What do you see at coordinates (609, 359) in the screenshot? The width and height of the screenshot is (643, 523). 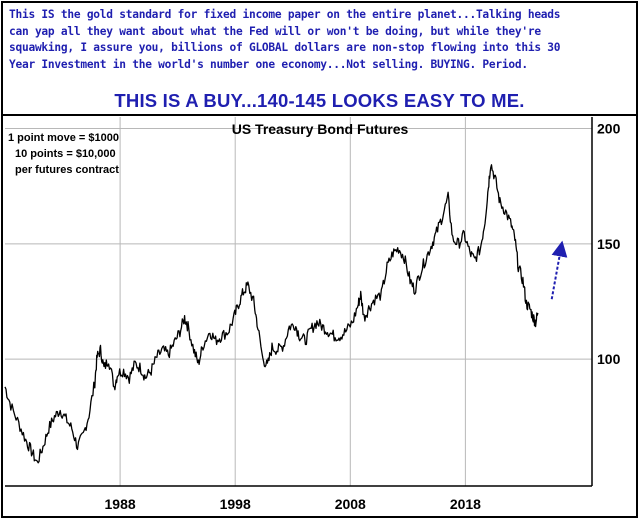 I see `y-tick-label: 100` at bounding box center [609, 359].